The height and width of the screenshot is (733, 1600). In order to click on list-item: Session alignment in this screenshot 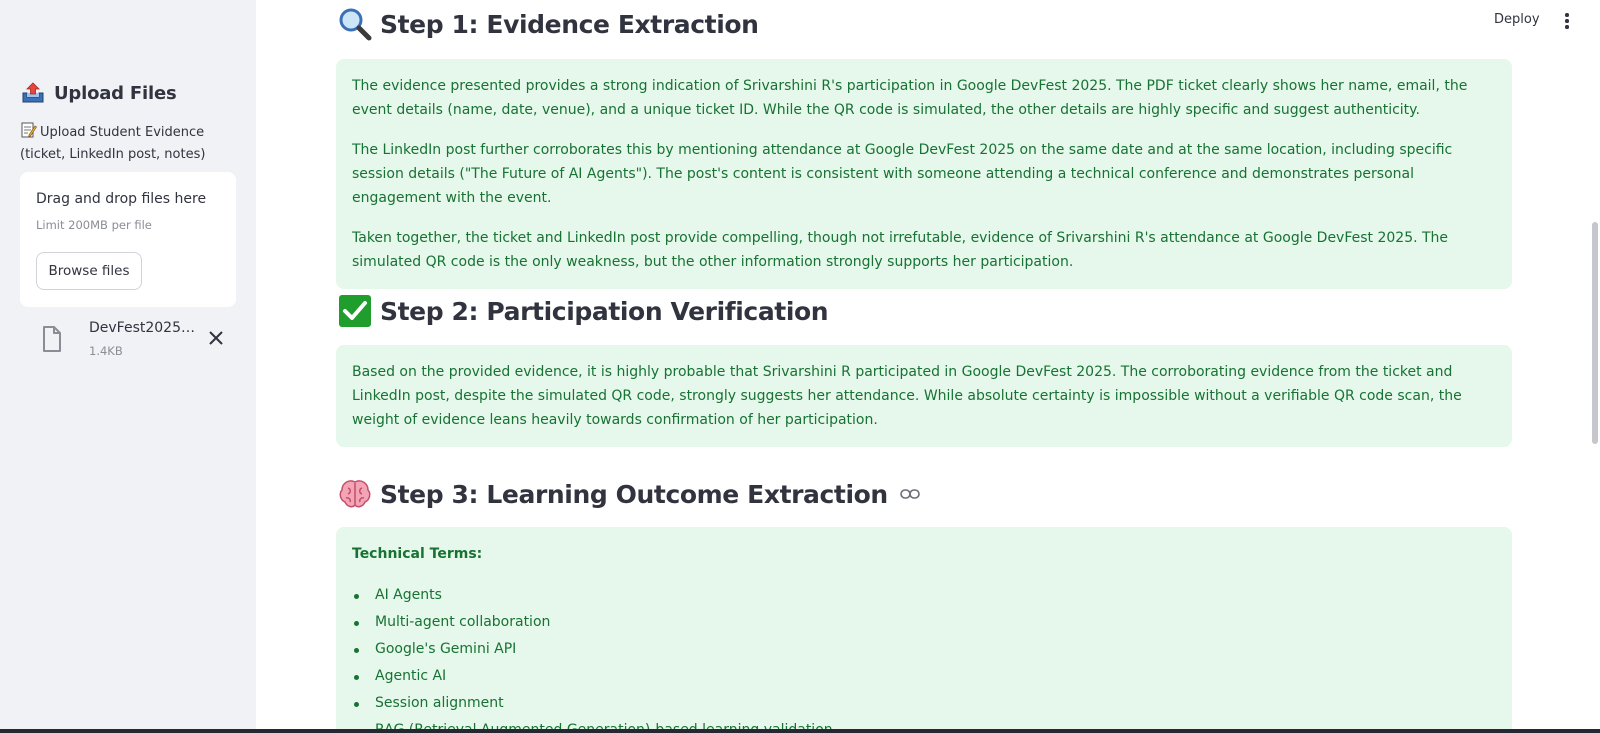, I will do `click(924, 703)`.